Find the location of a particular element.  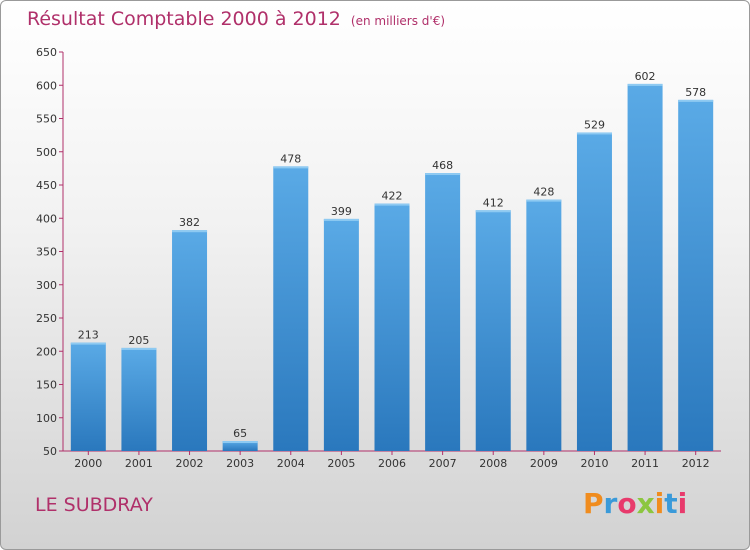

x-tick-label: 2012 is located at coordinates (696, 463).